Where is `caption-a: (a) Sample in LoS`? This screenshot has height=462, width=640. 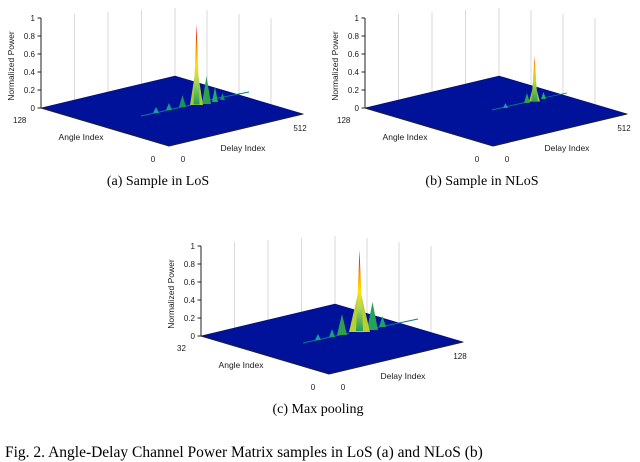 caption-a: (a) Sample in LoS is located at coordinates (158, 181).